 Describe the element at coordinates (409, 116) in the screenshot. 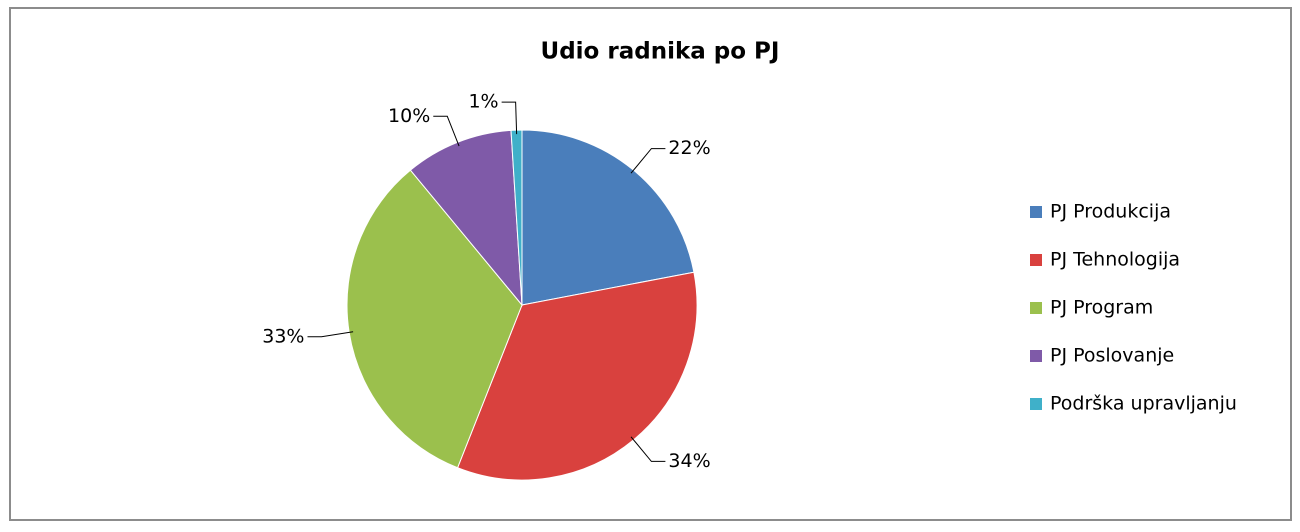

I see `data-label: 10%` at that location.